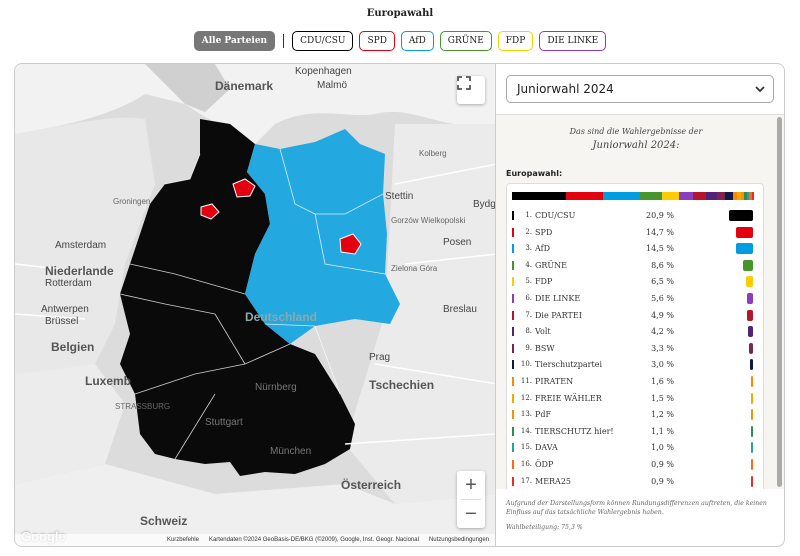 This screenshot has width=800, height=556. I want to click on party-row: 16. ÖDP 0,9 %, so click(634, 465).